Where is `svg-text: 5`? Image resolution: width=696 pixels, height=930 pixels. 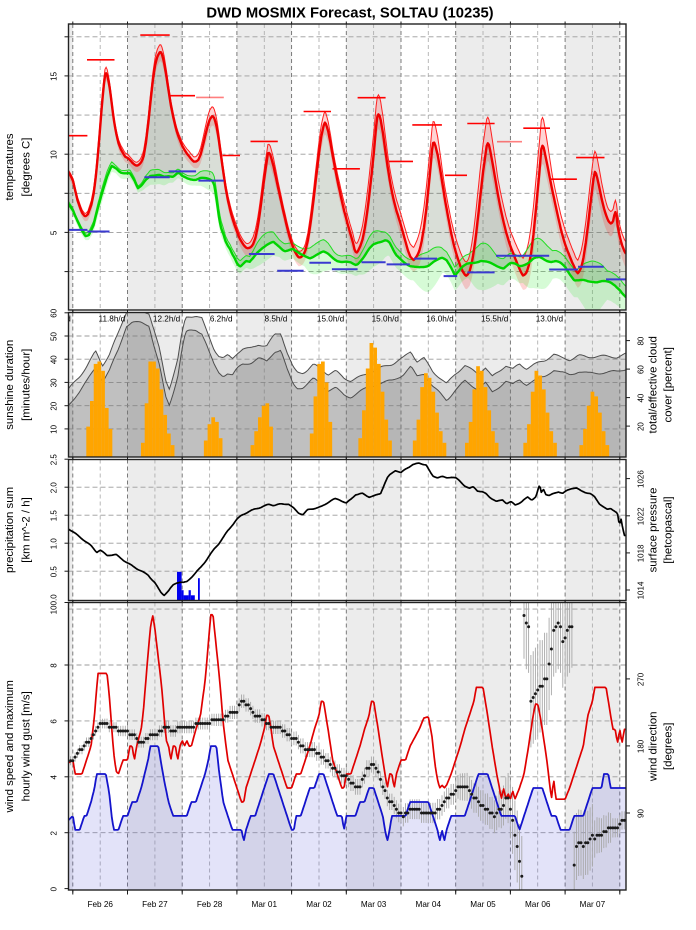
svg-text: 5 is located at coordinates (53, 232).